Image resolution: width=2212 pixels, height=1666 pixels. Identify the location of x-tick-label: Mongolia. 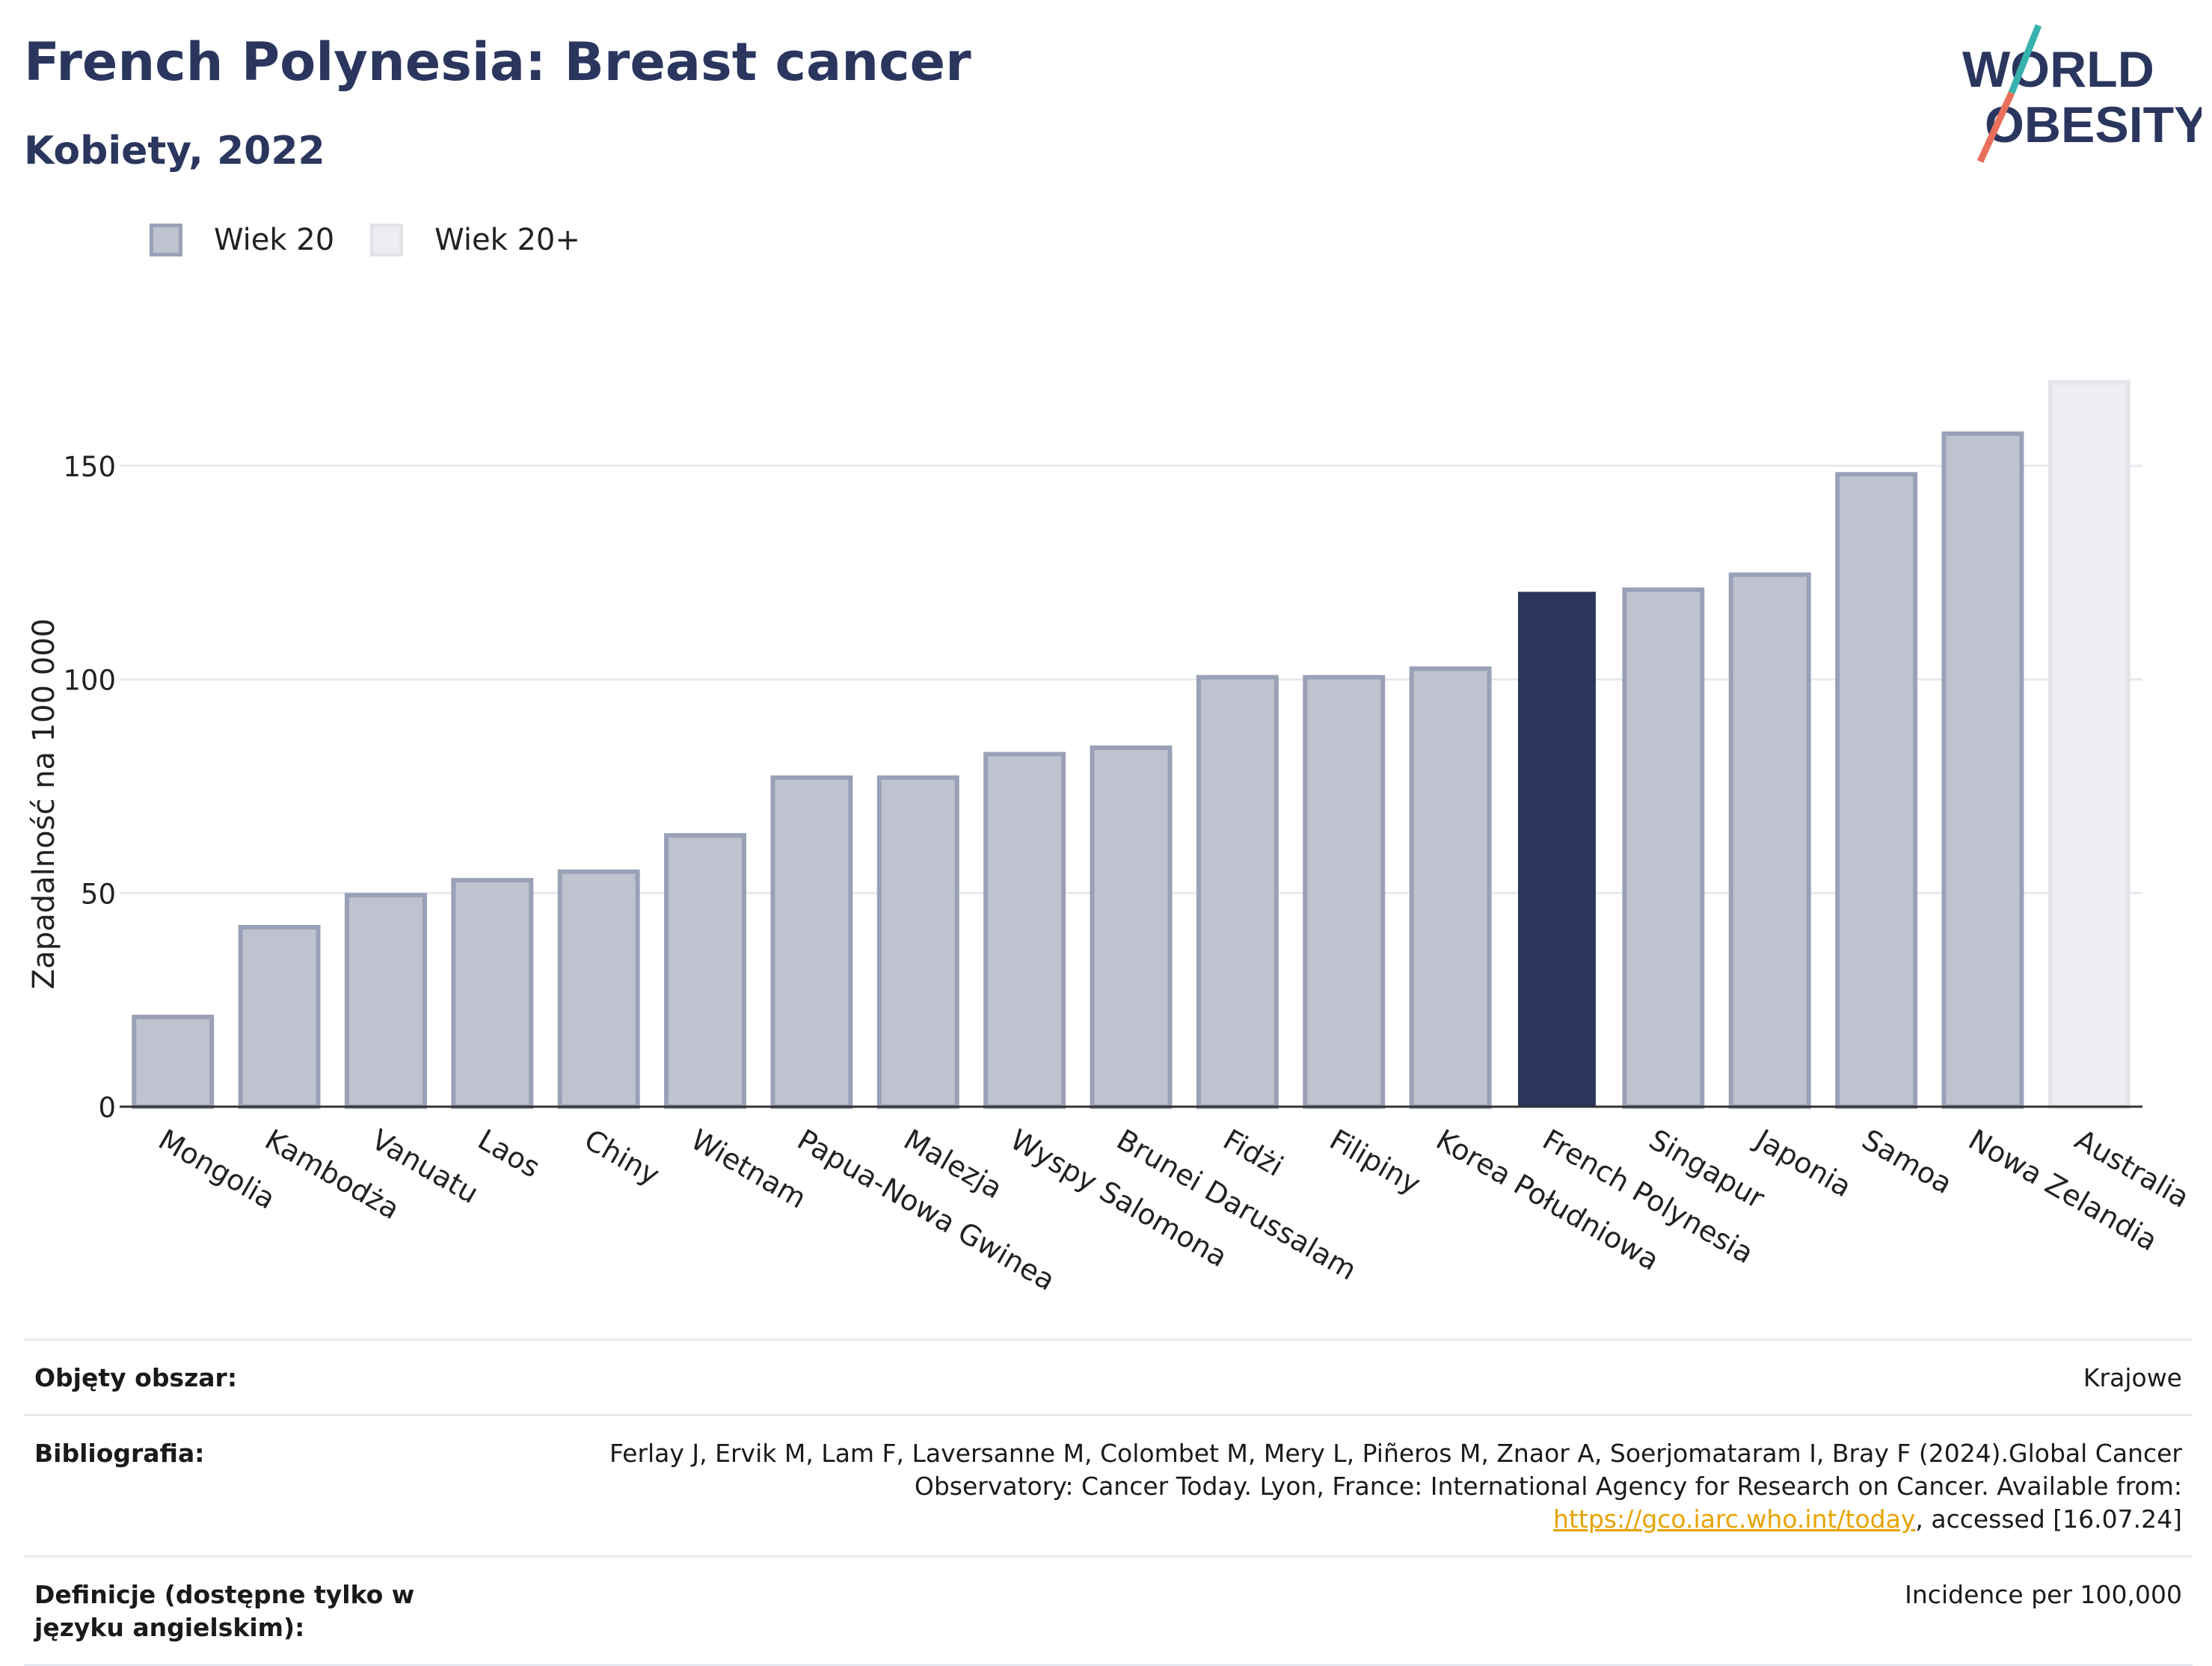
(217, 1169).